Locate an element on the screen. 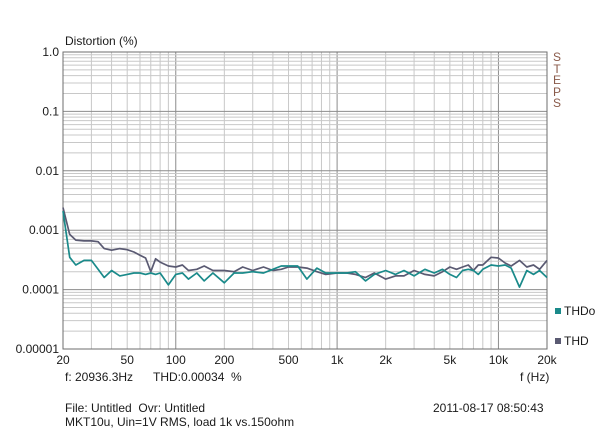 This screenshot has width=600, height=437. legend-item-thdo: THDo is located at coordinates (575, 311).